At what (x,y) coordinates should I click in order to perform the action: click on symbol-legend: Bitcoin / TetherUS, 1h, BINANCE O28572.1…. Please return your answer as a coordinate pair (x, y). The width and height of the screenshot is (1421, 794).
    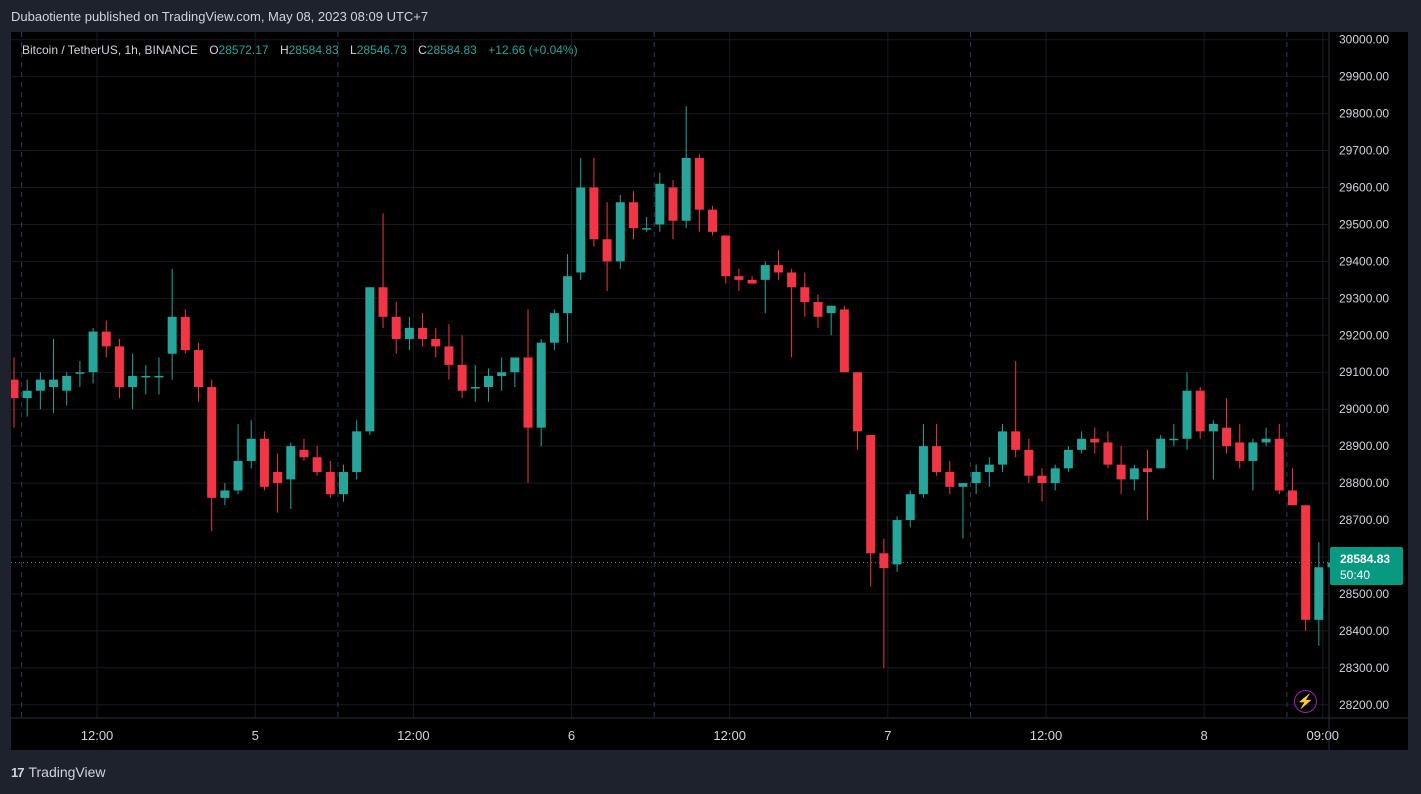
    Looking at the image, I should click on (300, 50).